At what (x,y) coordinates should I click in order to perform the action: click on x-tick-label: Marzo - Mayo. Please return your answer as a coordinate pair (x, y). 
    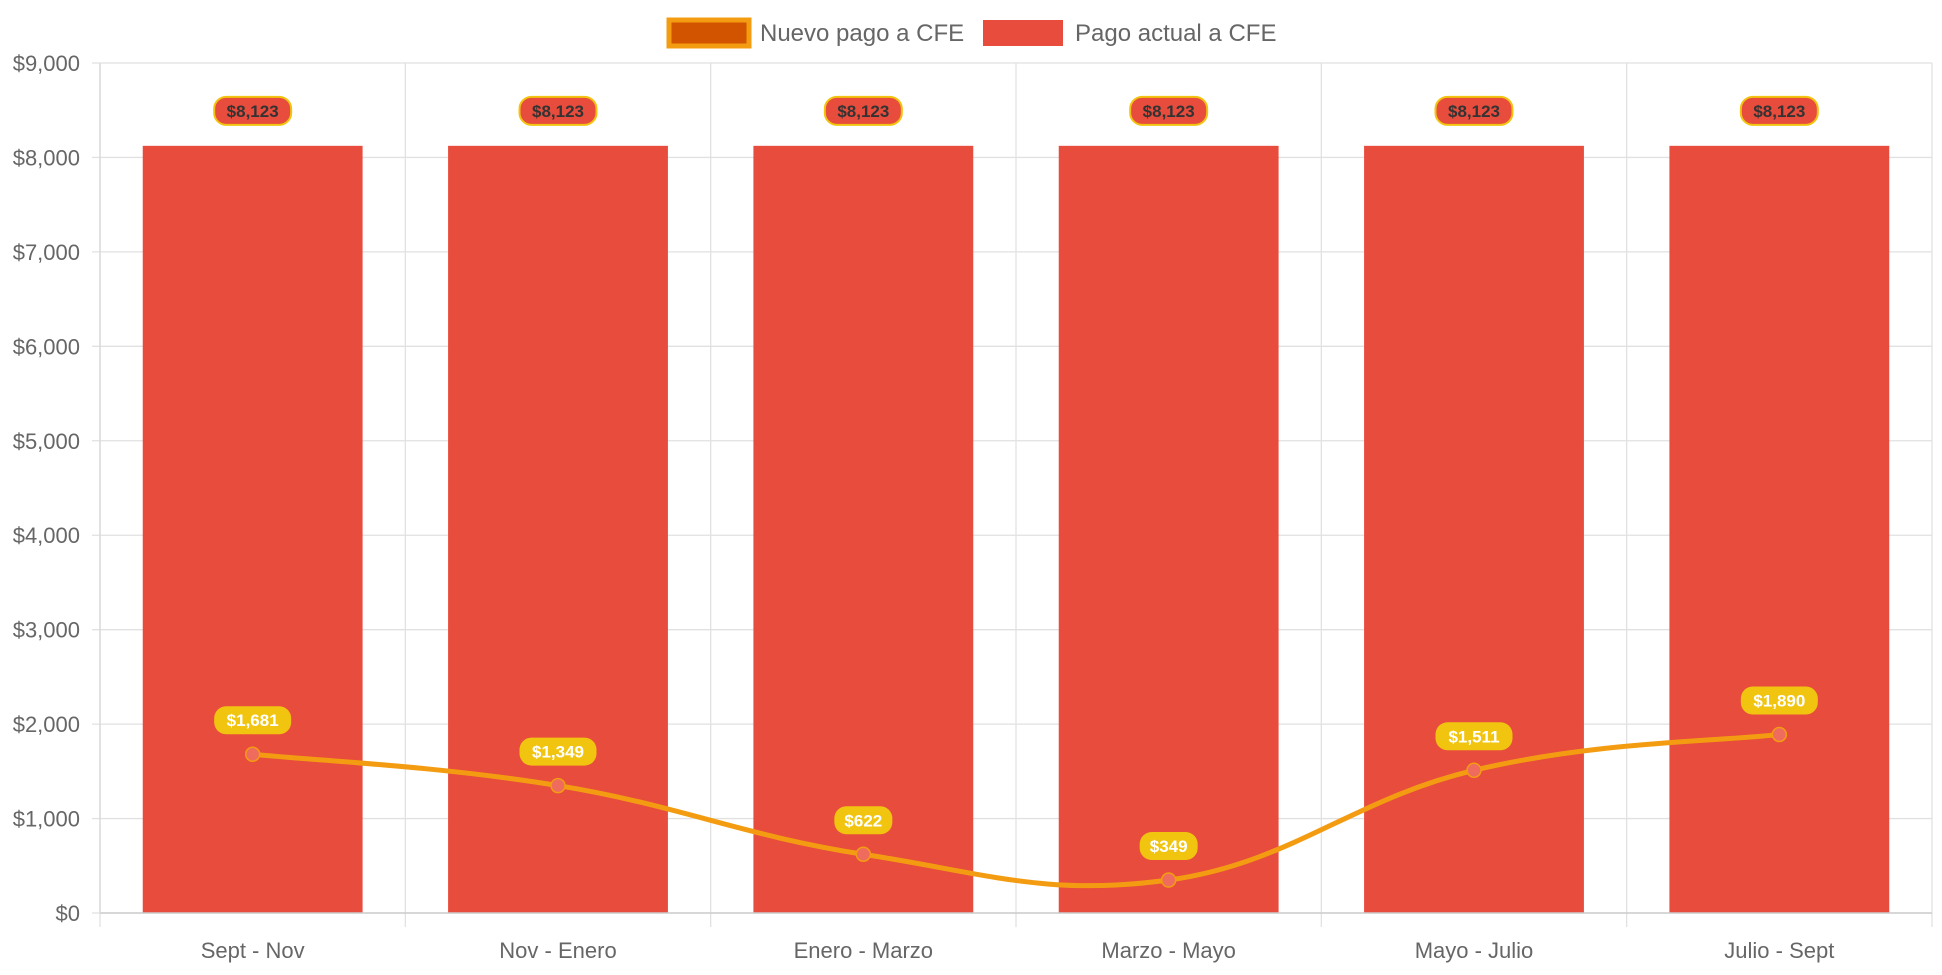
    Looking at the image, I should click on (1168, 950).